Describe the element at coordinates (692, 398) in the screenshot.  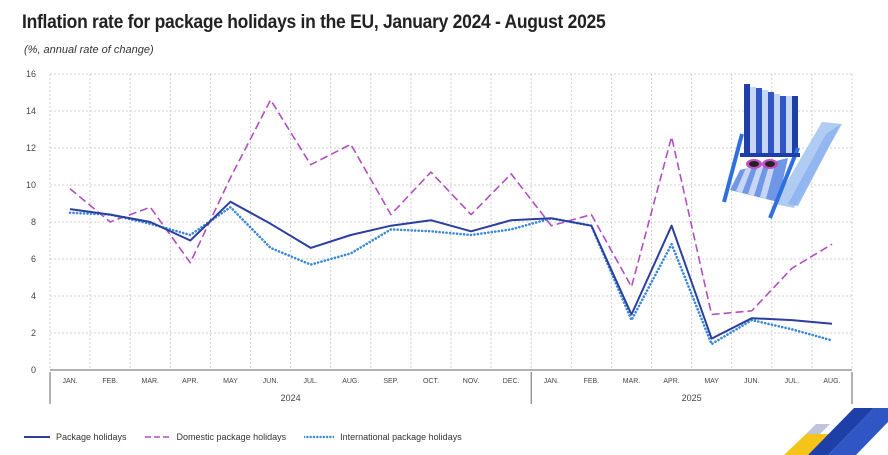
I see `year-label-2025: 2025` at that location.